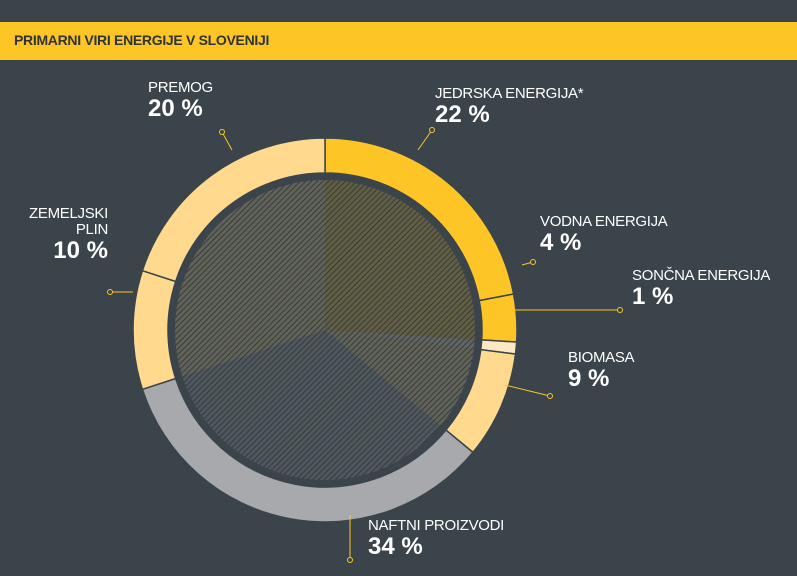  What do you see at coordinates (142, 40) in the screenshot?
I see `chart-title: PRIMARNI VIRI ENERGIJE V SLOVENIJI` at bounding box center [142, 40].